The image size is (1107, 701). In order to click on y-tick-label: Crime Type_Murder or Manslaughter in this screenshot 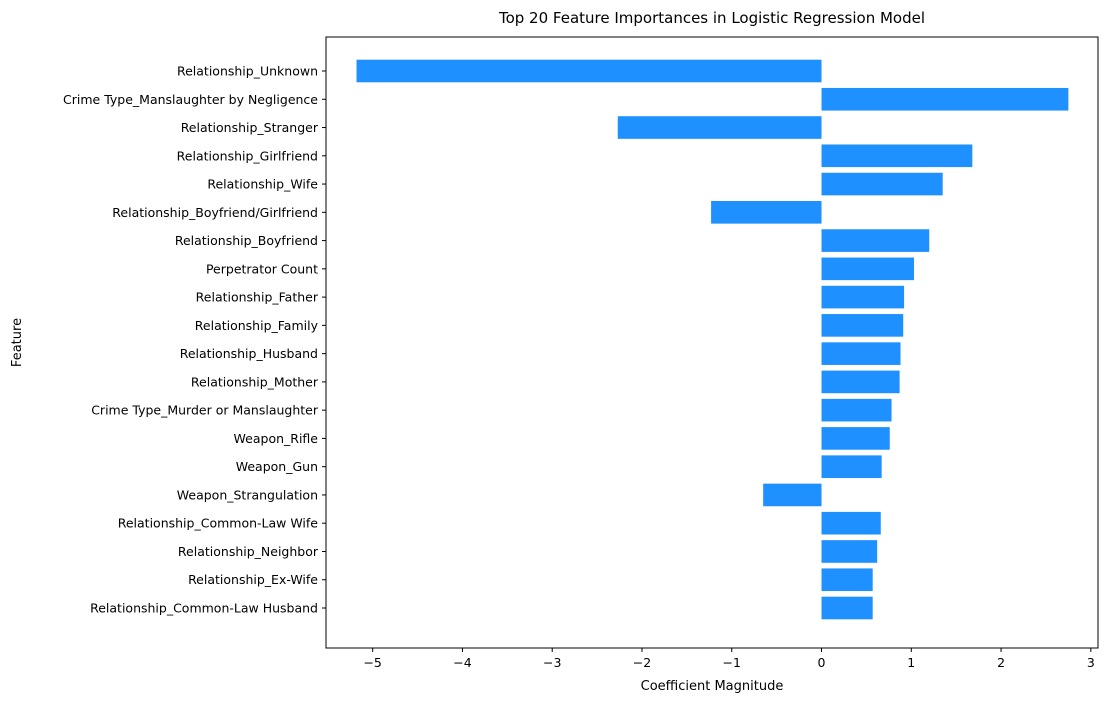, I will do `click(205, 410)`.